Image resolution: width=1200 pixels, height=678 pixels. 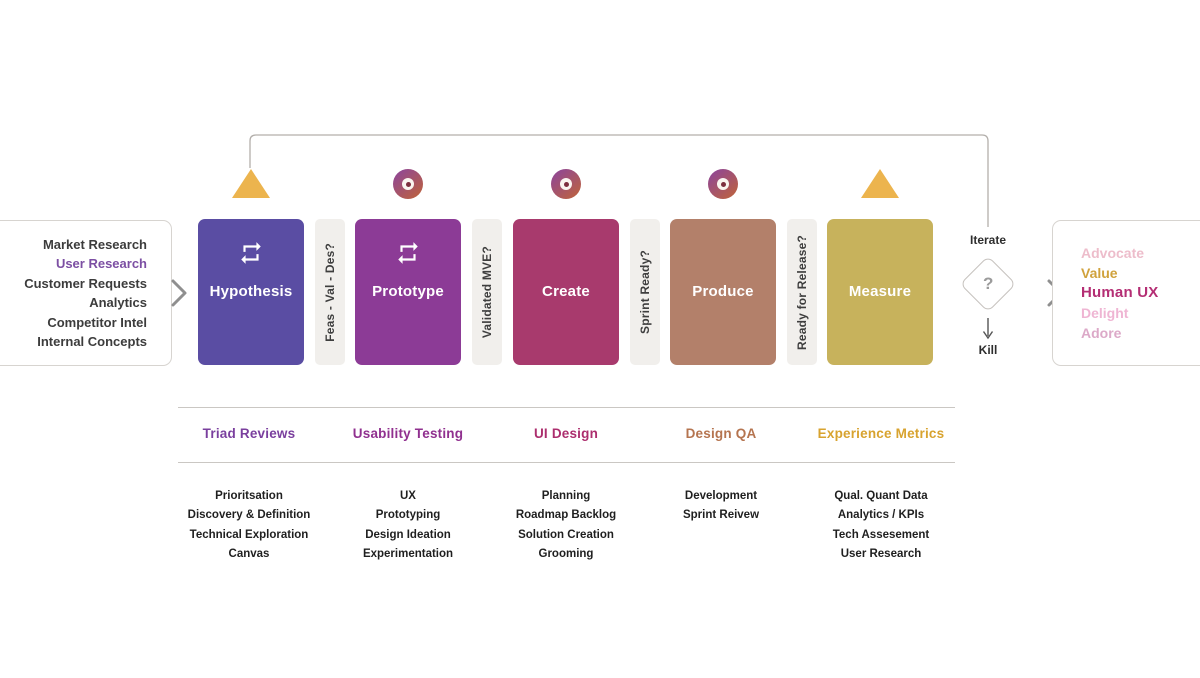 I want to click on outcome-item: Delight, so click(x=1105, y=313).